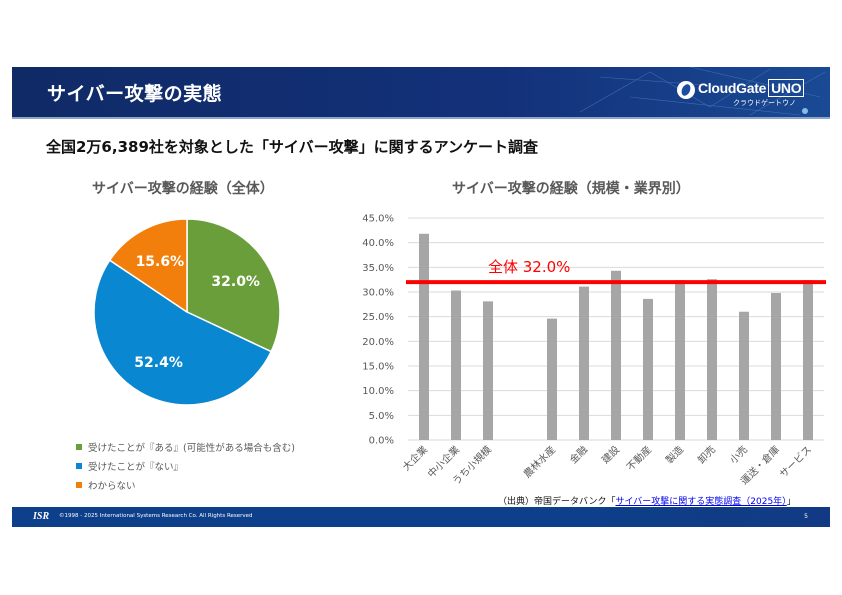  What do you see at coordinates (183, 189) in the screenshot?
I see `pie-chart-title: サイバー攻撃の経験（全体）` at bounding box center [183, 189].